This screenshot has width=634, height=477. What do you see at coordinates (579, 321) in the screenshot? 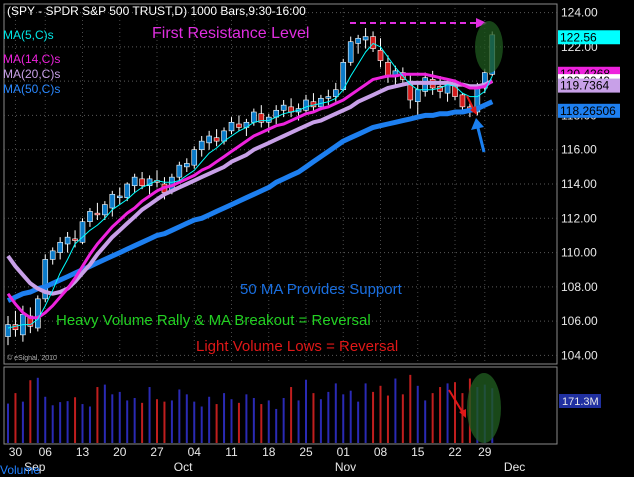
I see `price-tick-label: 106.00` at bounding box center [579, 321].